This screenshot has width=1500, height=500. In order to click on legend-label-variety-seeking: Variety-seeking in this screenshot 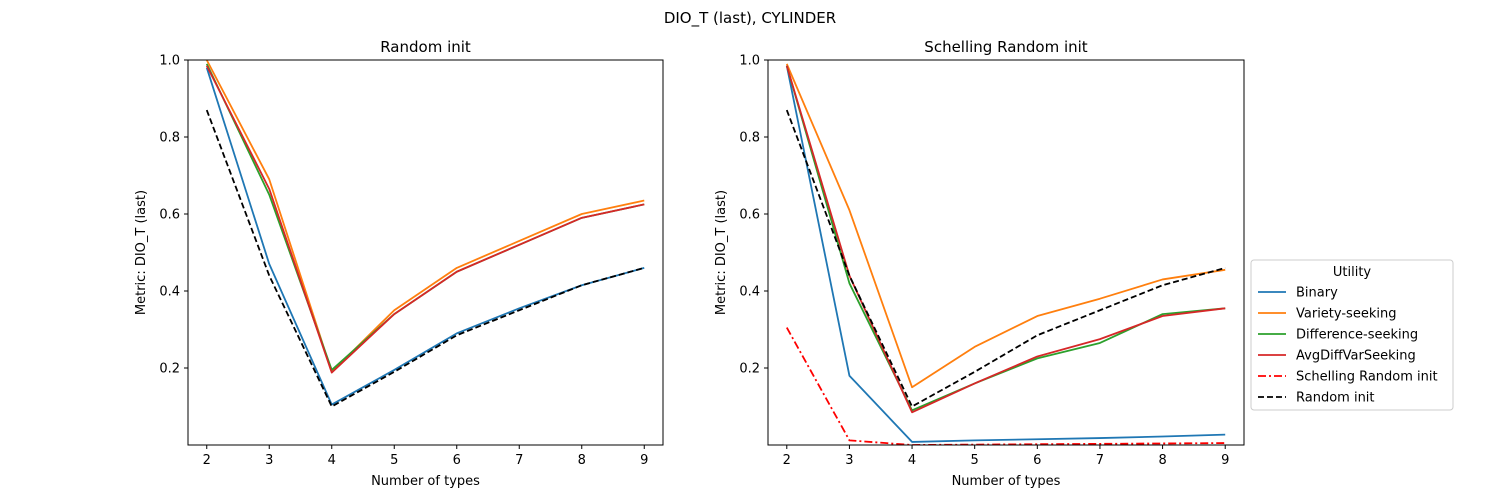, I will do `click(1346, 314)`.